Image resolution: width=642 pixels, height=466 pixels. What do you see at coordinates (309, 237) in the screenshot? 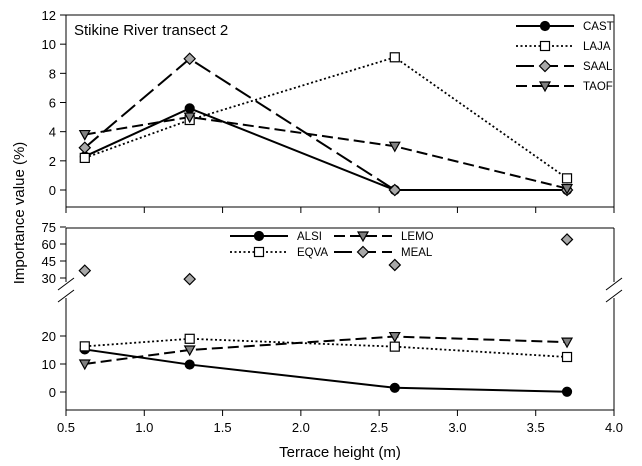
I see `legend-label-alsi: ALSI` at bounding box center [309, 237].